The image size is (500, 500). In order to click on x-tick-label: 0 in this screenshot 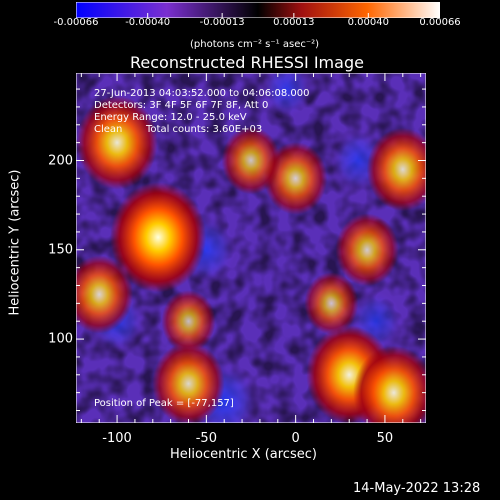, I will do `click(295, 438)`.